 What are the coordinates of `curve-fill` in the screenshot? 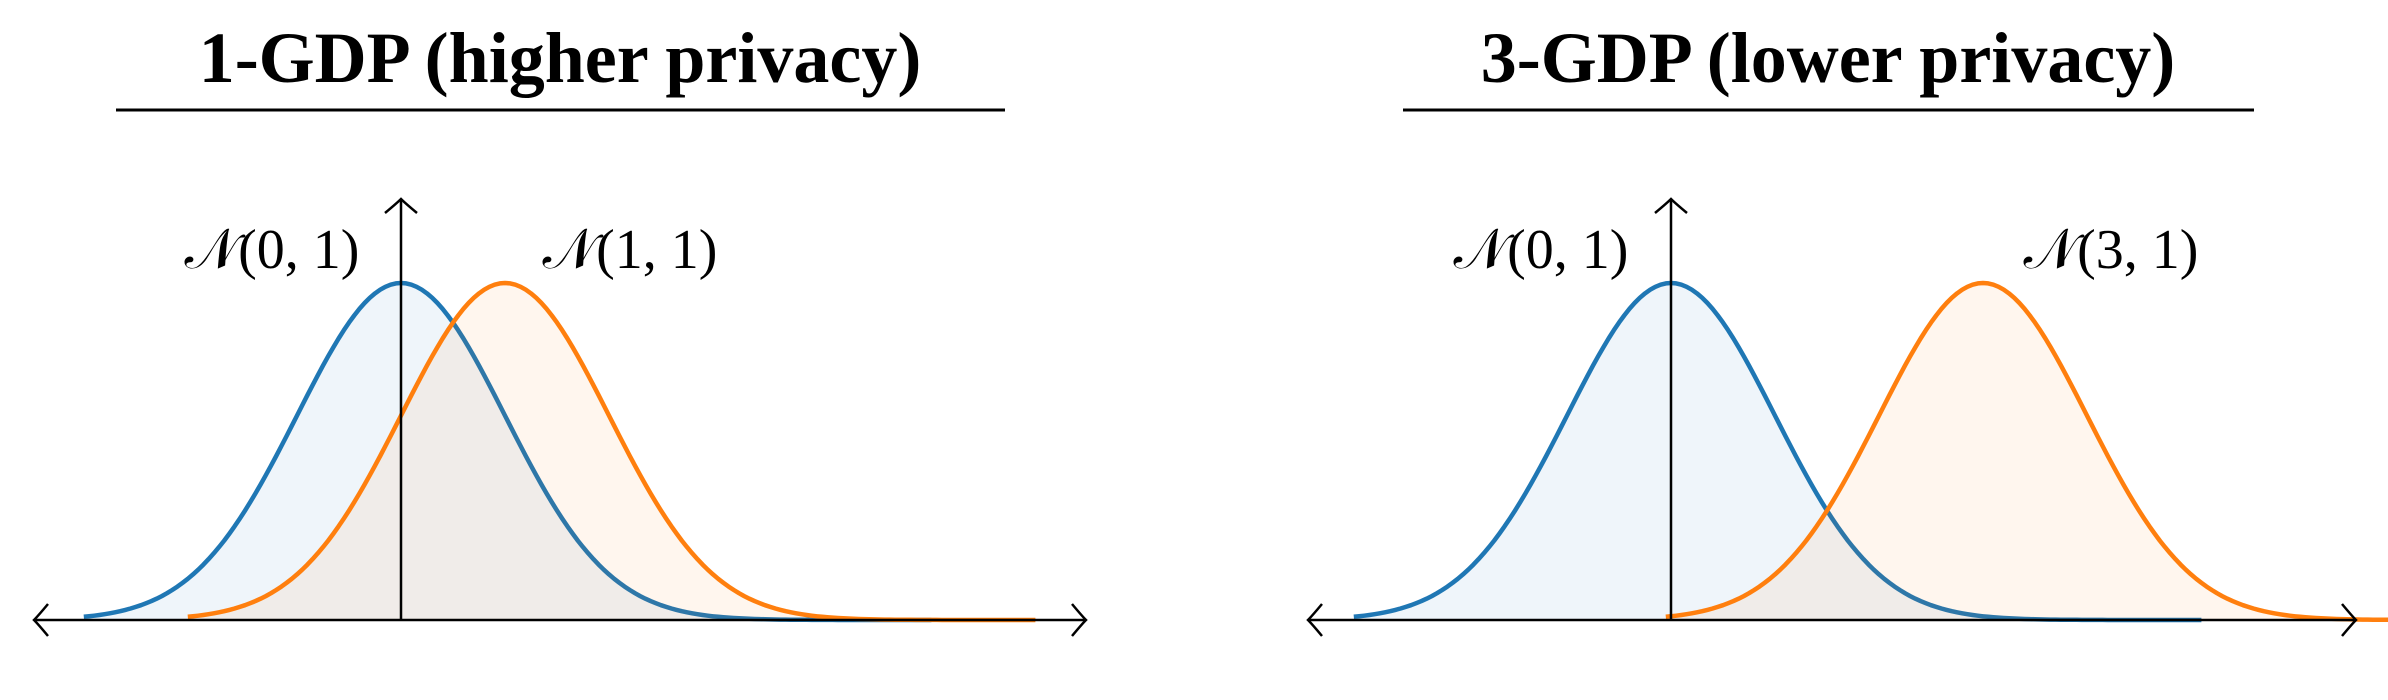 It's located at (2026, 451).